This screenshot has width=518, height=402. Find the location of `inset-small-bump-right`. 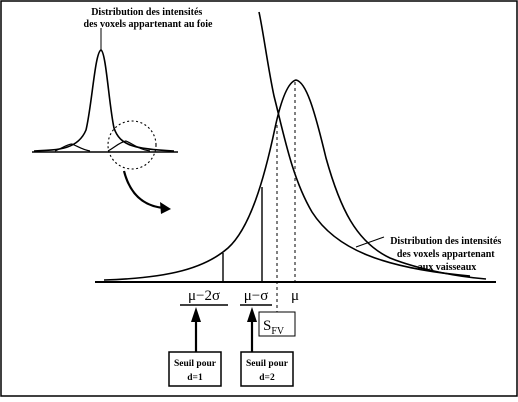

inset-small-bump-right is located at coordinates (129, 146).